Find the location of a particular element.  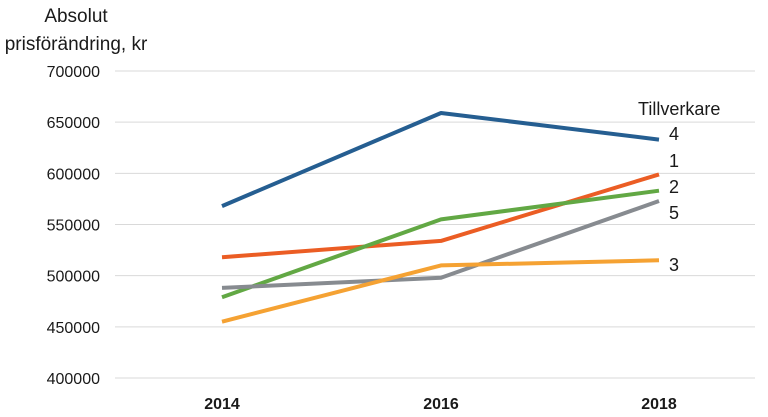

y-tick-label: 550000 is located at coordinates (73, 226).